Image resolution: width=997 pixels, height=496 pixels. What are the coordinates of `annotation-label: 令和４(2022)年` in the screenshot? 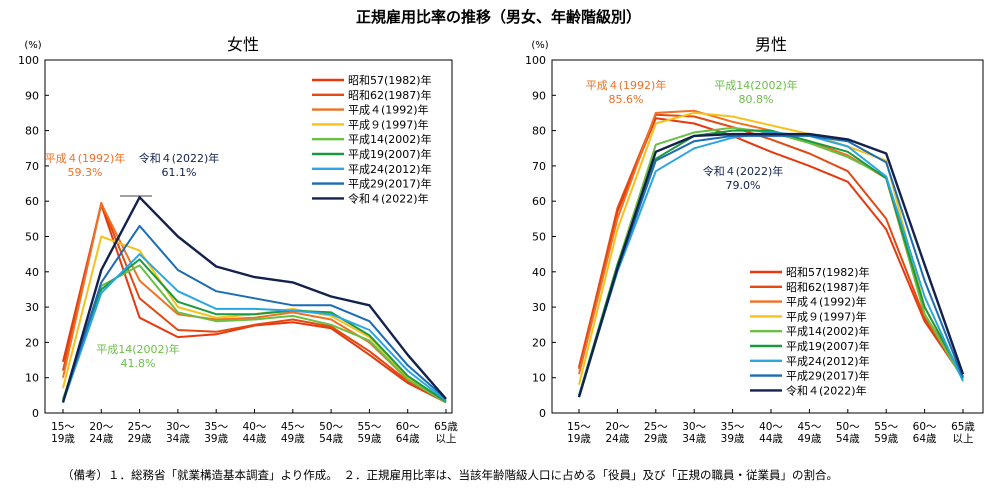 It's located at (743, 171).